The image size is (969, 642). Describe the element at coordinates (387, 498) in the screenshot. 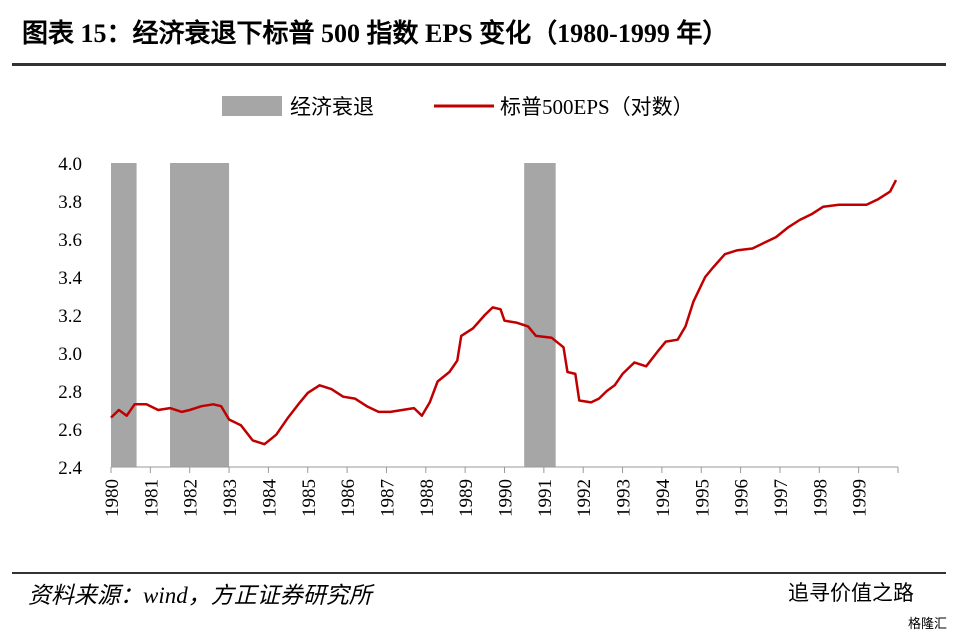

I see `x-tick-label: 1987` at that location.